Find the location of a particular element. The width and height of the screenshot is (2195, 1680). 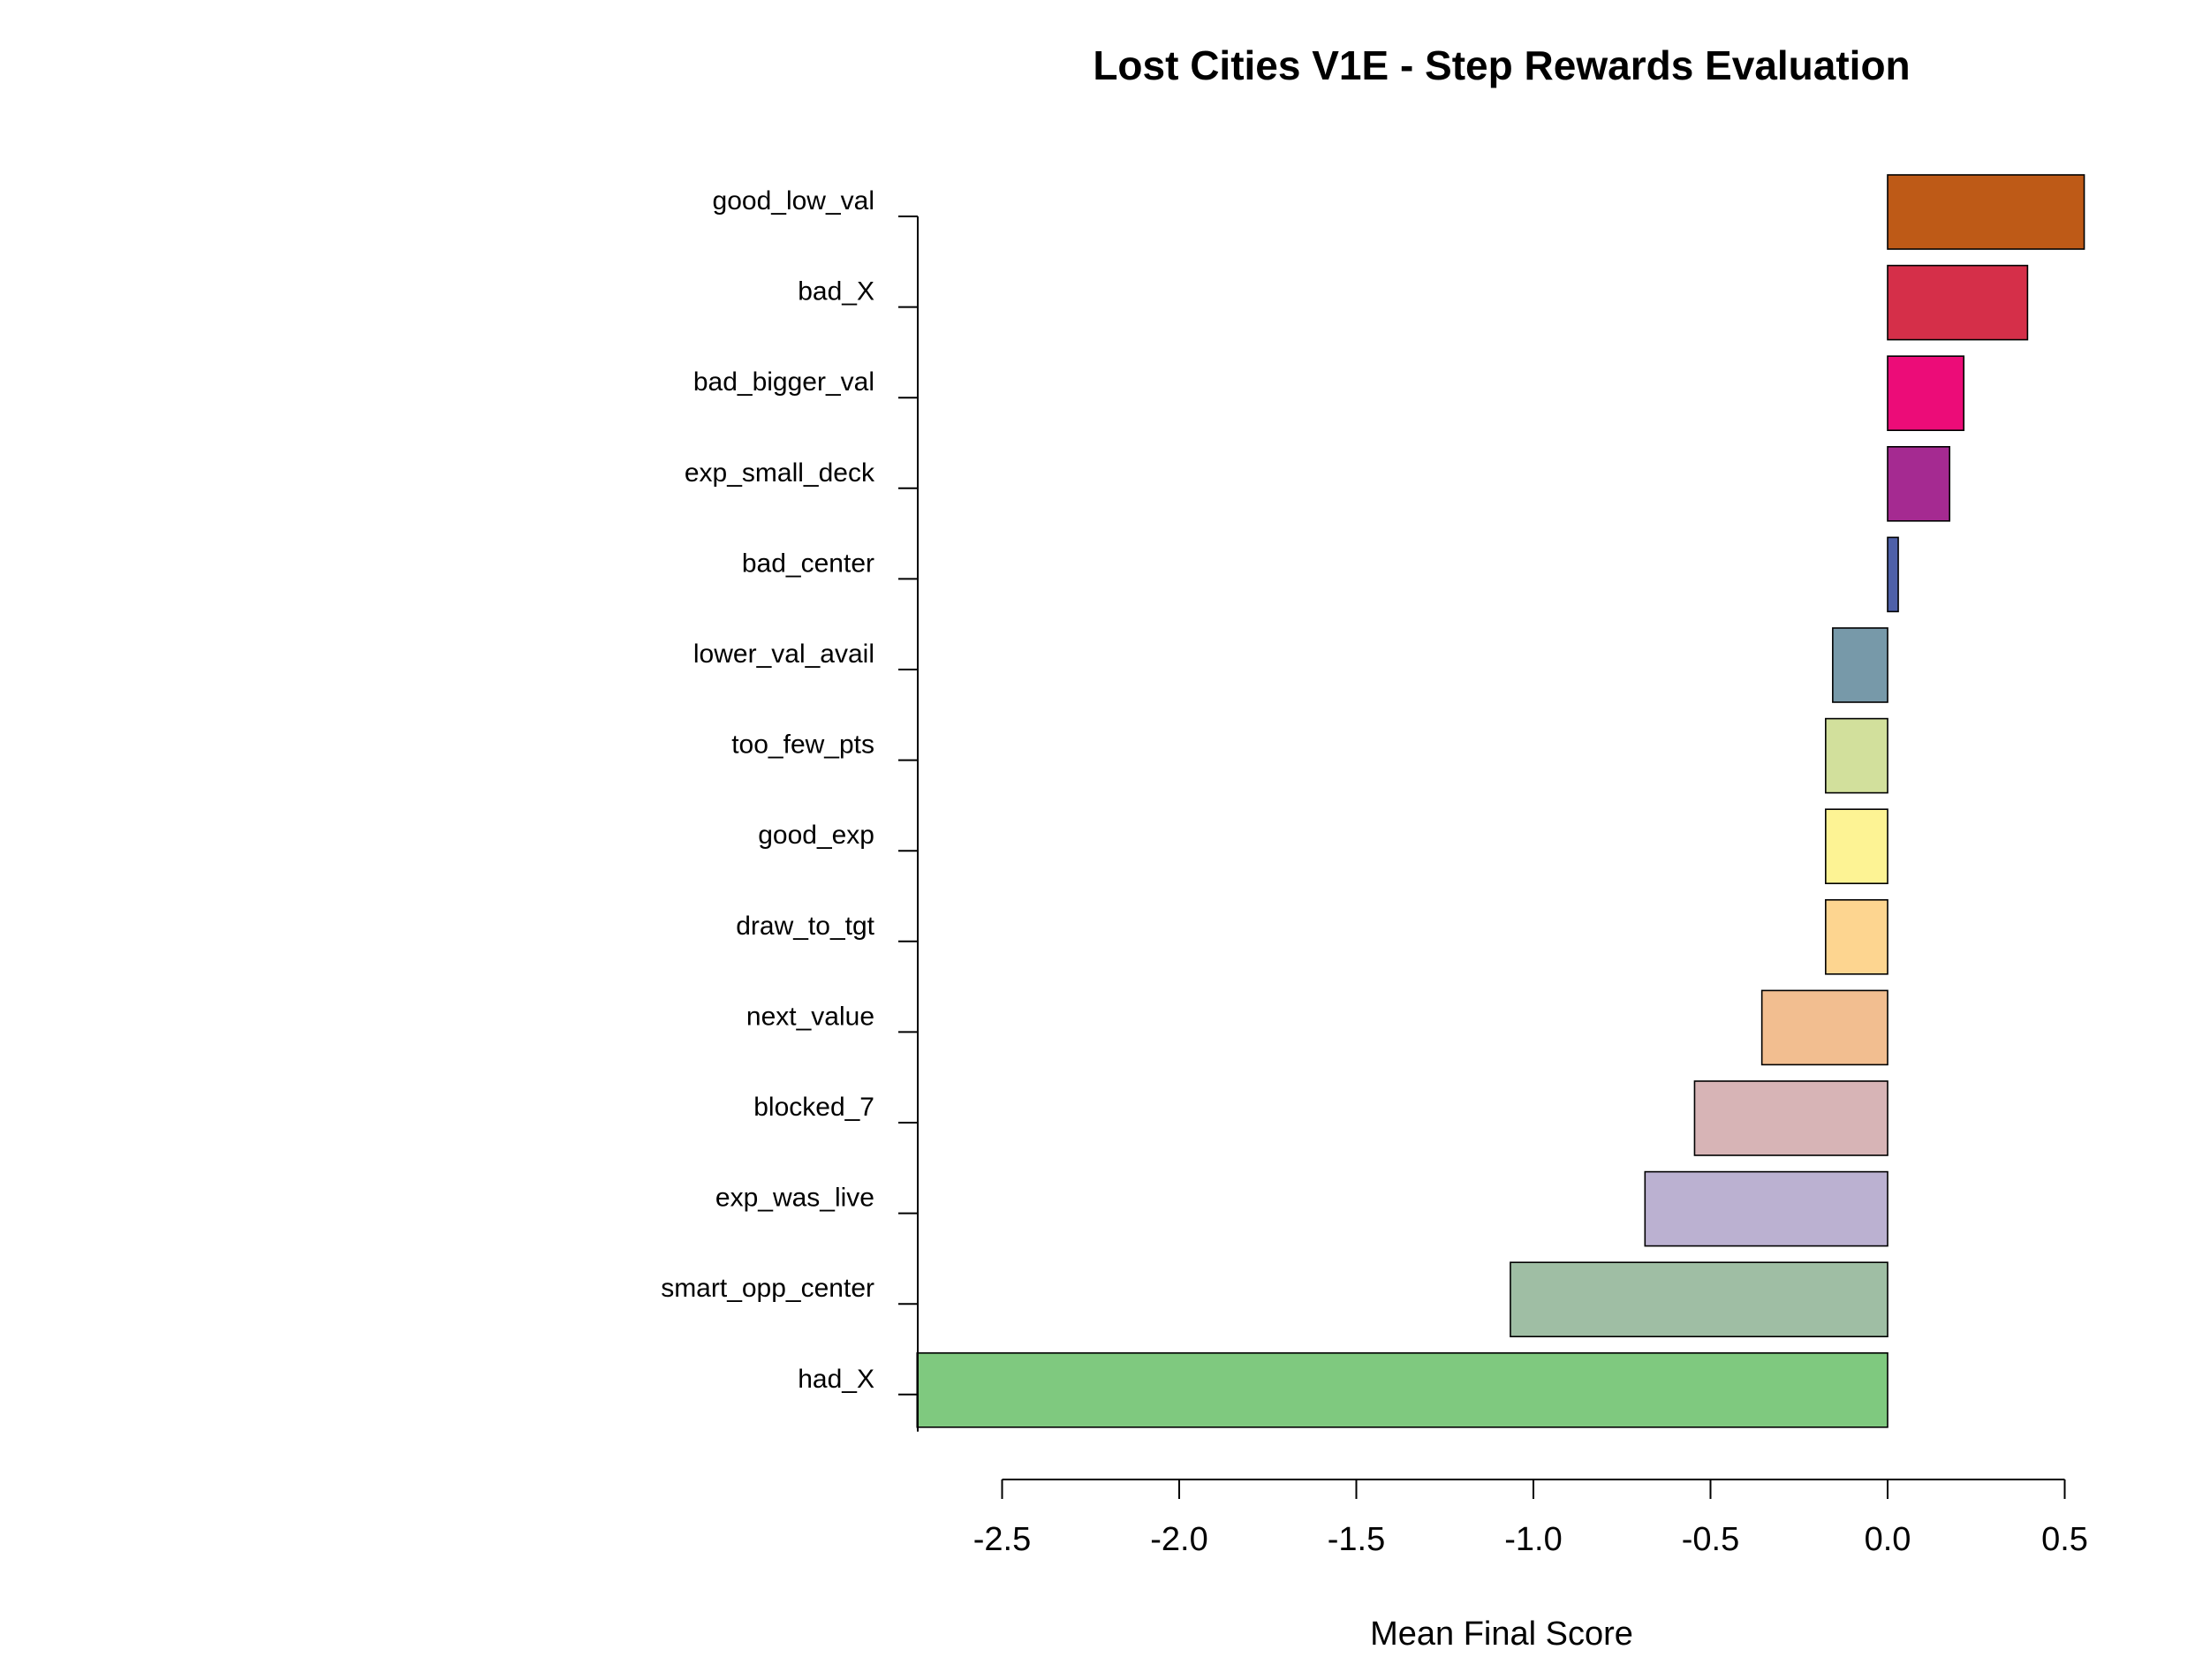

x-tick-label: -1.0 is located at coordinates (1533, 1539).